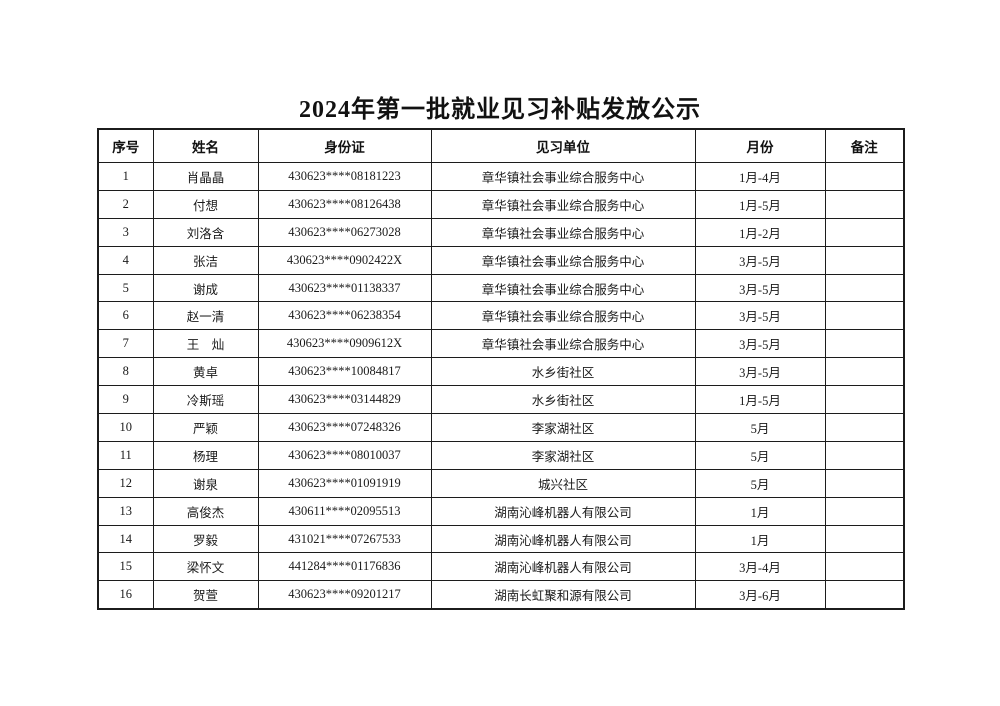 This screenshot has width=1000, height=706. What do you see at coordinates (344, 232) in the screenshot?
I see `cell-id: 430623****06273028` at bounding box center [344, 232].